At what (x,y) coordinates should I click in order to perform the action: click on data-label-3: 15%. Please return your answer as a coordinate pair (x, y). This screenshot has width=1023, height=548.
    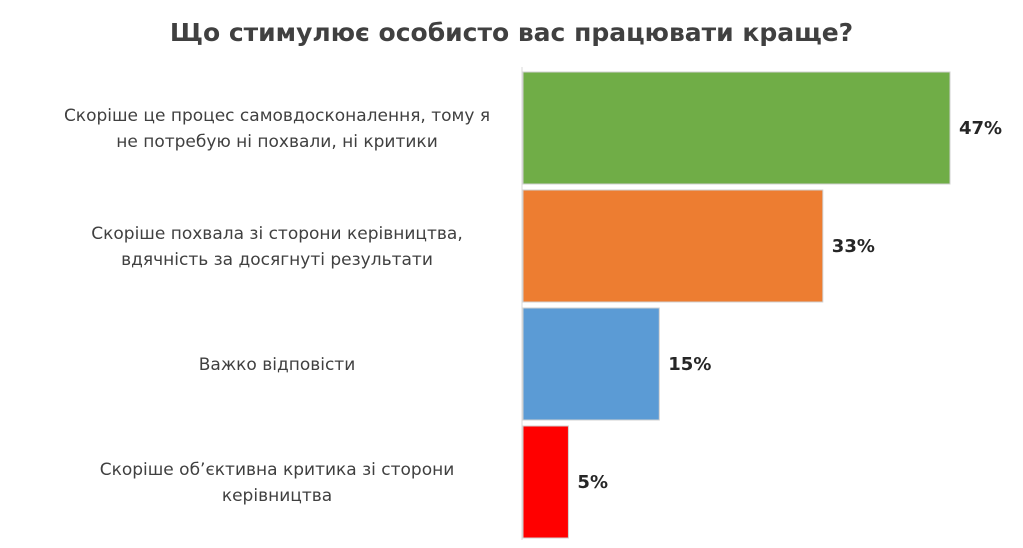
    Looking at the image, I should click on (689, 364).